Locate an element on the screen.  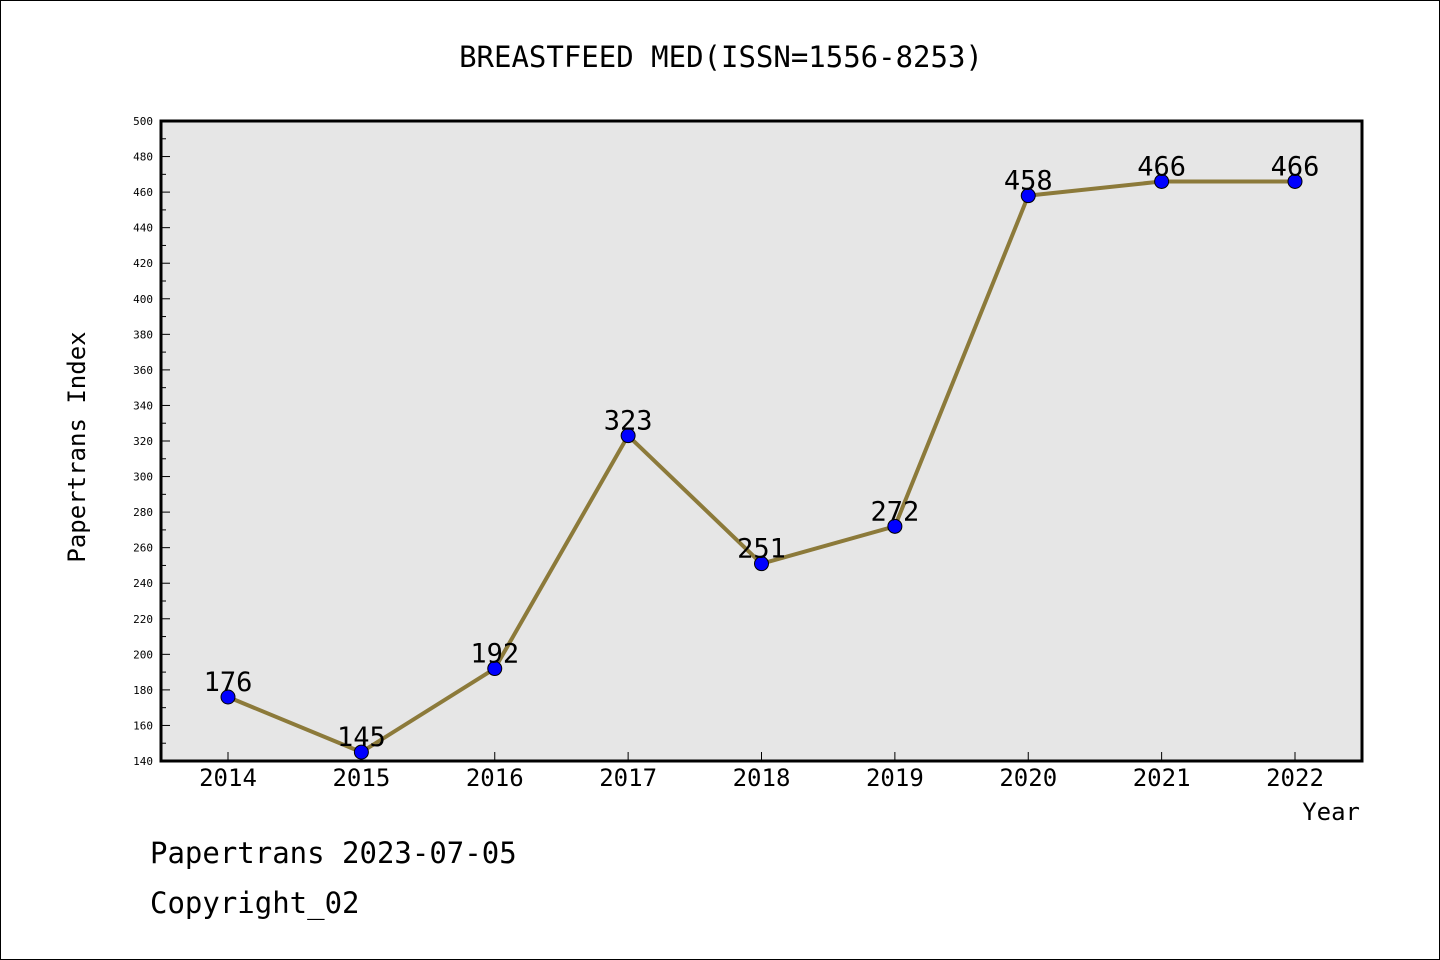
y-tick-label: 320 is located at coordinates (143, 441).